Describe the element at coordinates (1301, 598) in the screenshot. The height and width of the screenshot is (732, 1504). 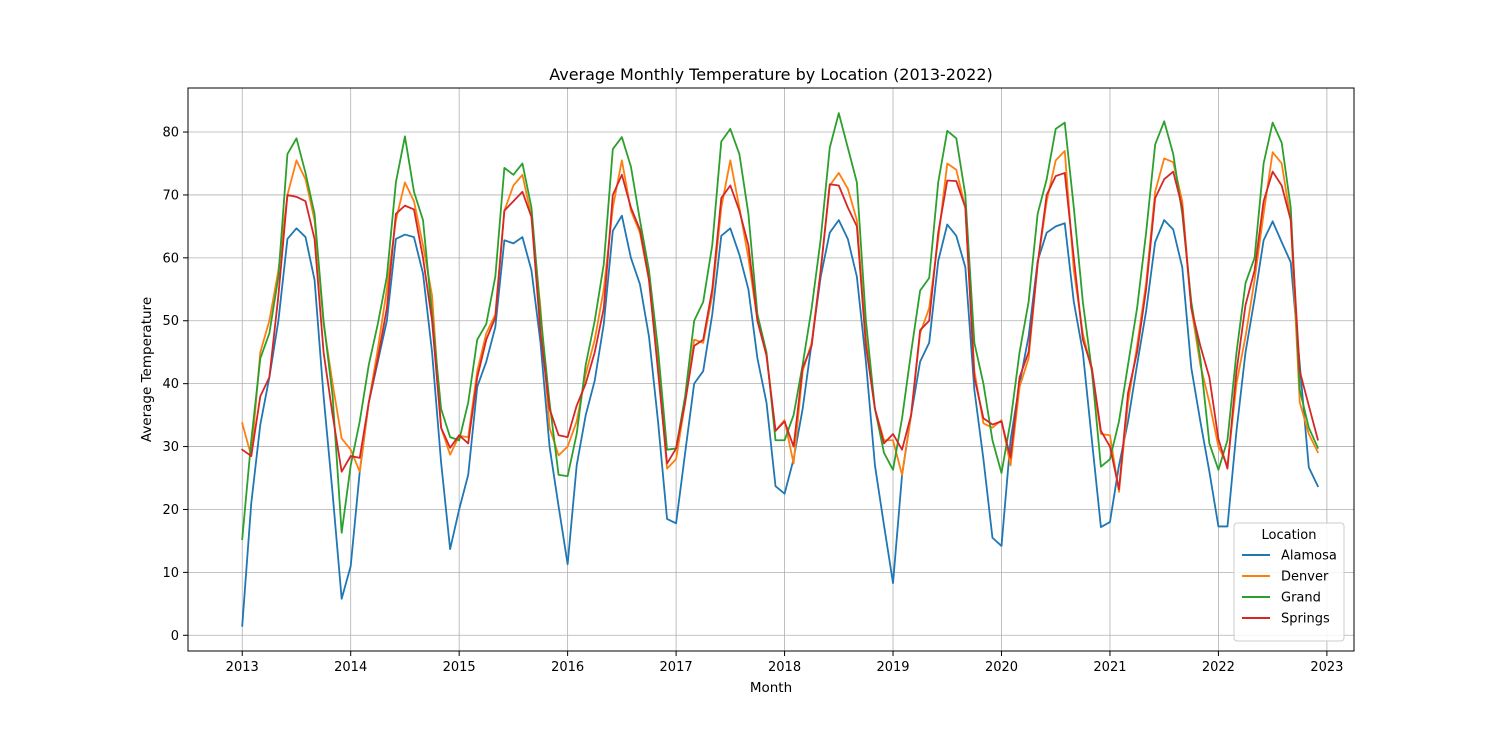
I see `legend-label-grand: Grand` at that location.